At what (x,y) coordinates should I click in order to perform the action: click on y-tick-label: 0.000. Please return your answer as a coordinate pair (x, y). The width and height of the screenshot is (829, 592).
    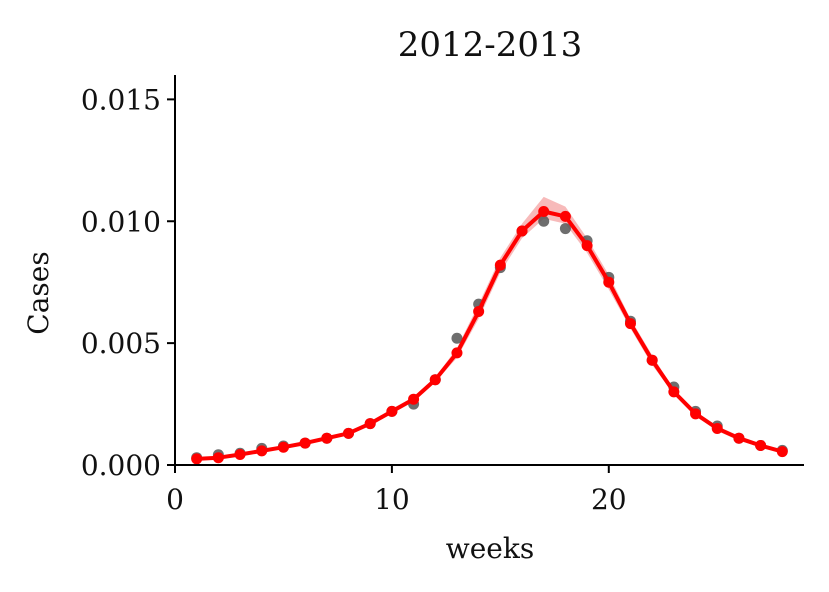
    Looking at the image, I should click on (121, 465).